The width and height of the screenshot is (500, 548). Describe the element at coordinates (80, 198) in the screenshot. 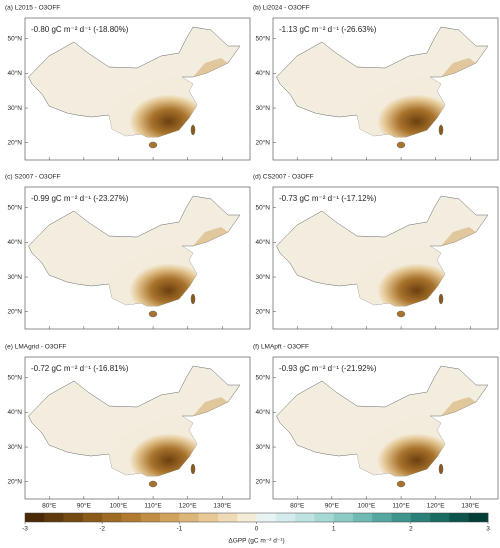

I see `panel-annotation: -0.99 gC m⁻² d⁻¹ (-23.27%)` at that location.